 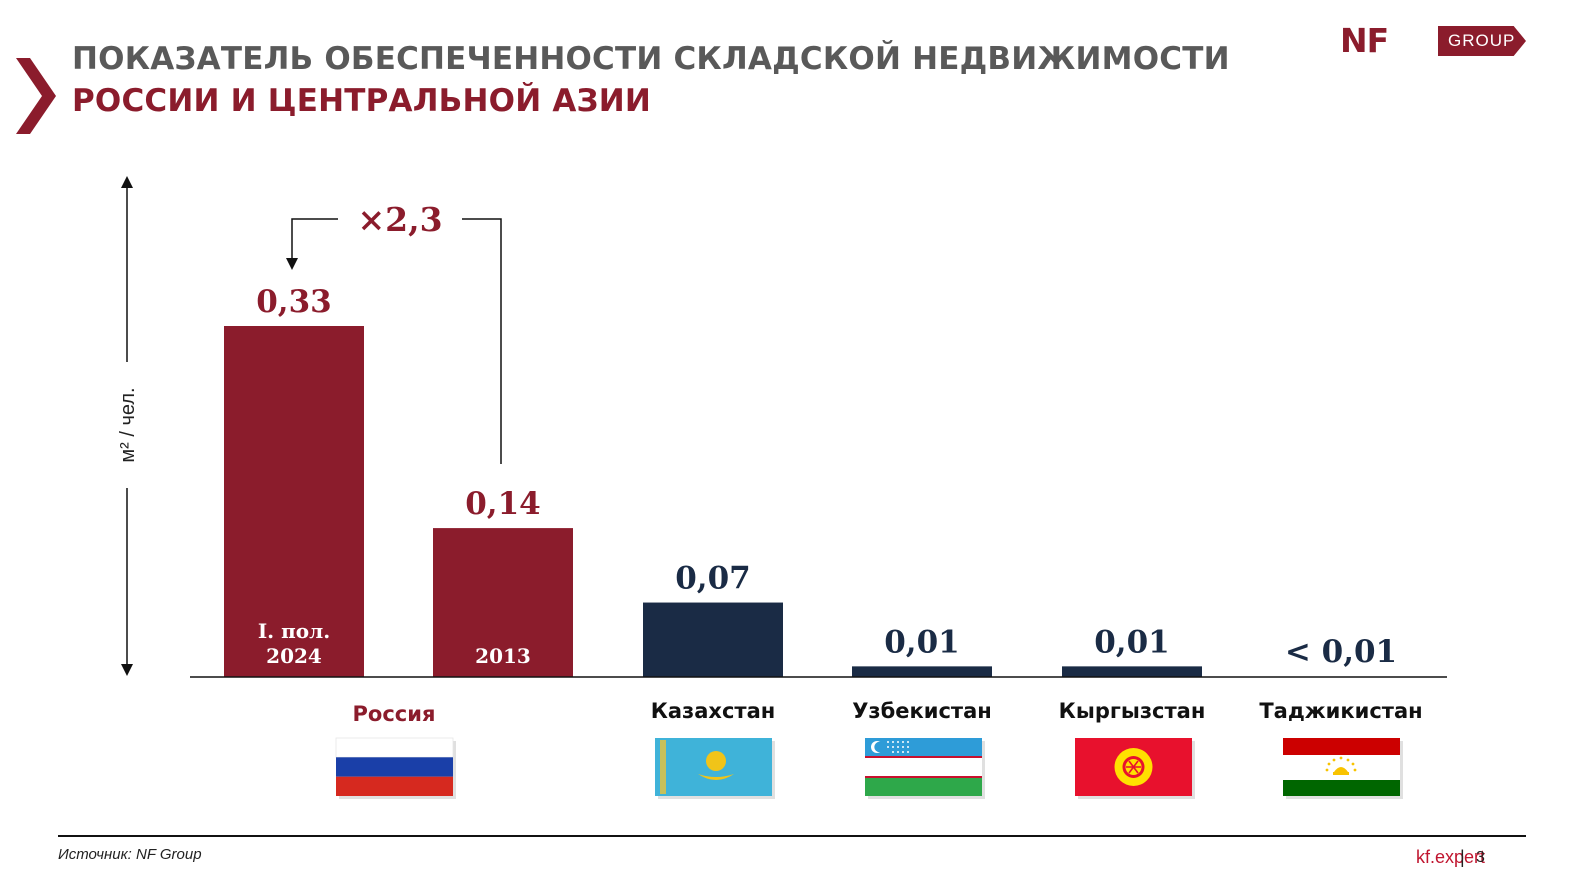 What do you see at coordinates (503, 656) in the screenshot?
I see `bar-period-label-1-0: 2013` at bounding box center [503, 656].